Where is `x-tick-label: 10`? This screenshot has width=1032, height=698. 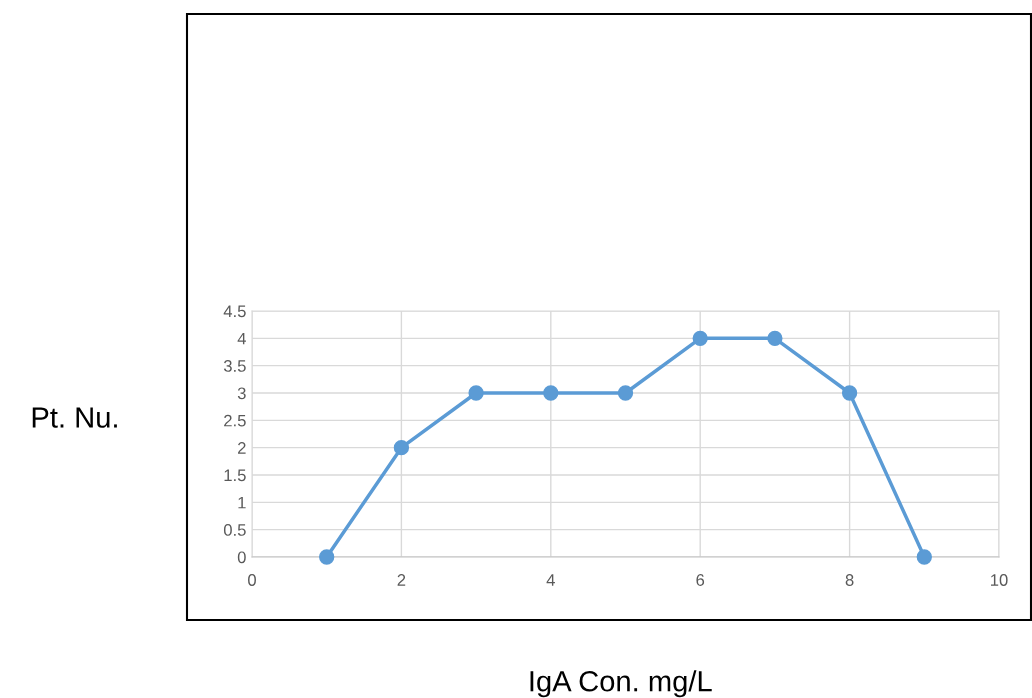 x-tick-label: 10 is located at coordinates (999, 580).